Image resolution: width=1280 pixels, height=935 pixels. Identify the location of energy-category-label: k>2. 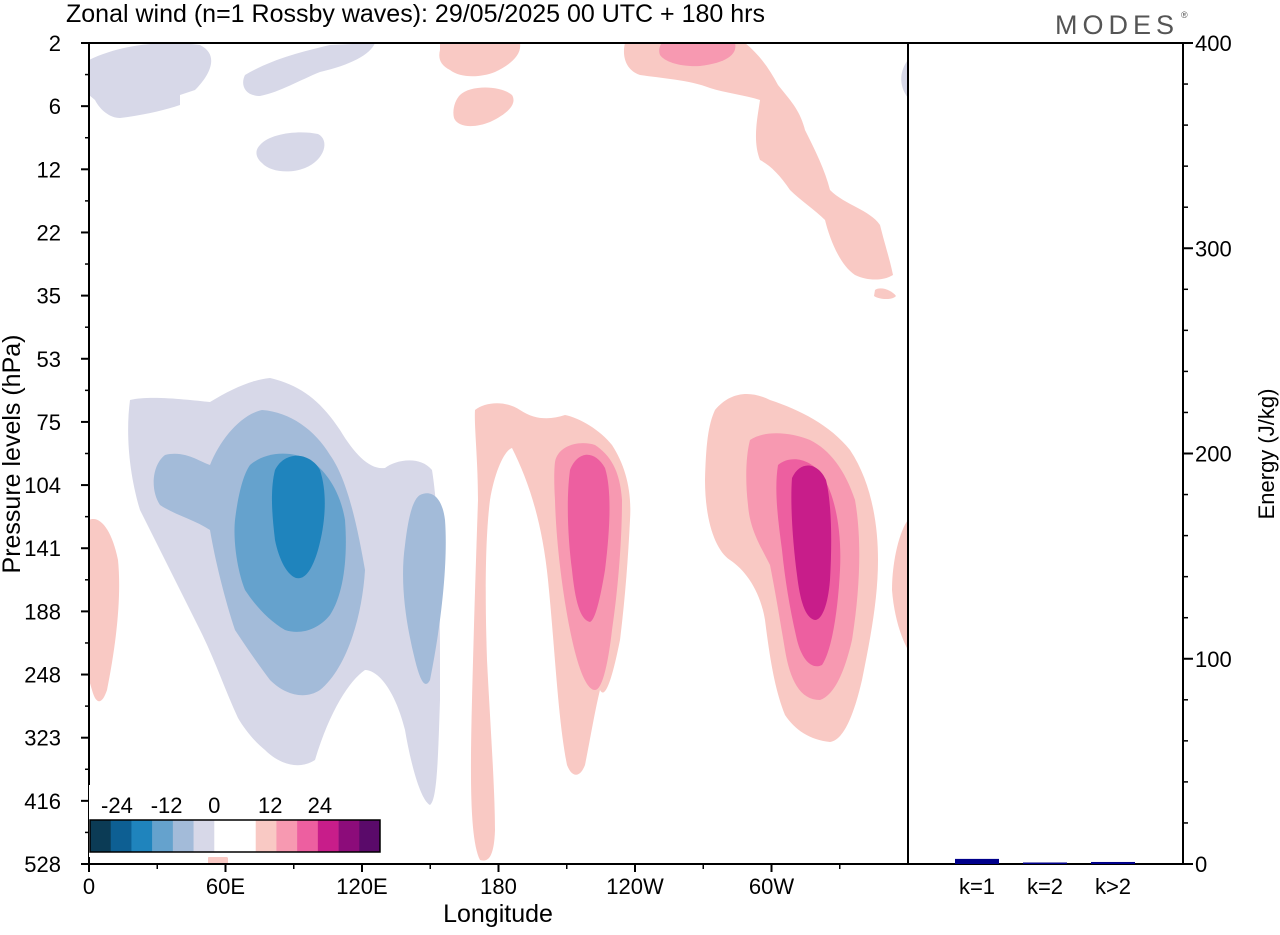
(1113, 886).